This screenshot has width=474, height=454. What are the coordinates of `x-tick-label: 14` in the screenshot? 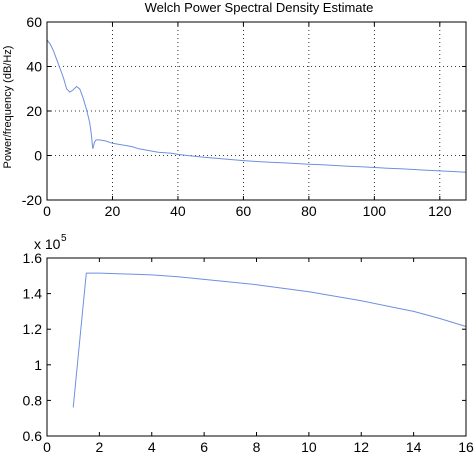 It's located at (414, 446).